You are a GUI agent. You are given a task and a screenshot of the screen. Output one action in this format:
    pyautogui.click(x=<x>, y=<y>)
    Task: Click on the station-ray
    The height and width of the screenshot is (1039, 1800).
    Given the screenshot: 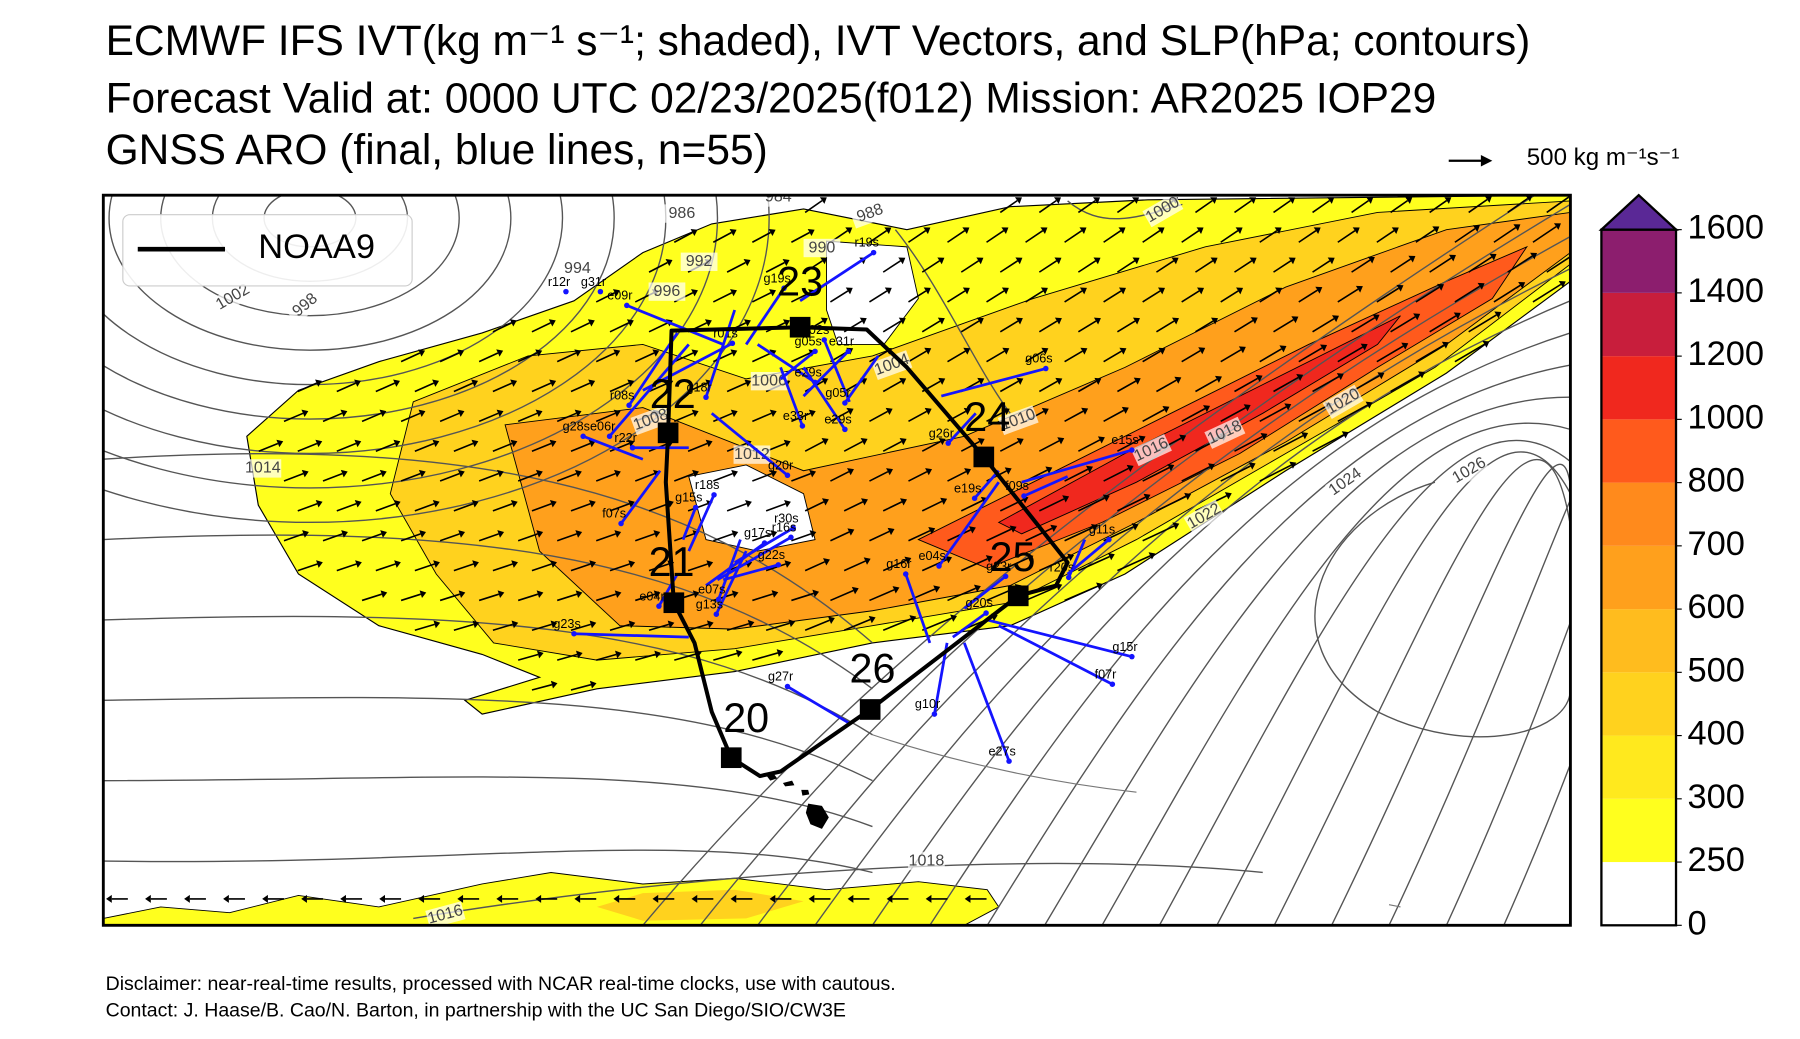 What is the action you would take?
    pyautogui.click(x=631, y=635)
    